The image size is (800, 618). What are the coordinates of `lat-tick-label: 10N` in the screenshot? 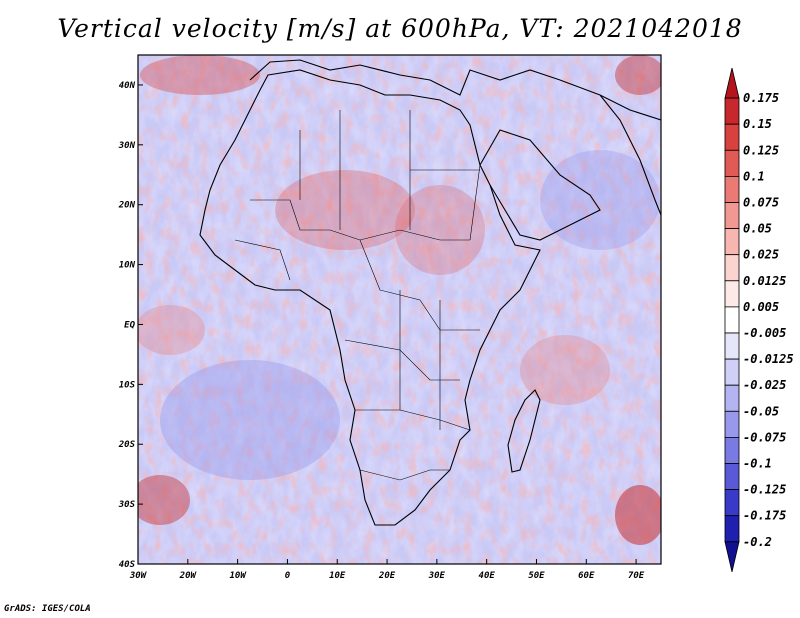 It's located at (127, 266).